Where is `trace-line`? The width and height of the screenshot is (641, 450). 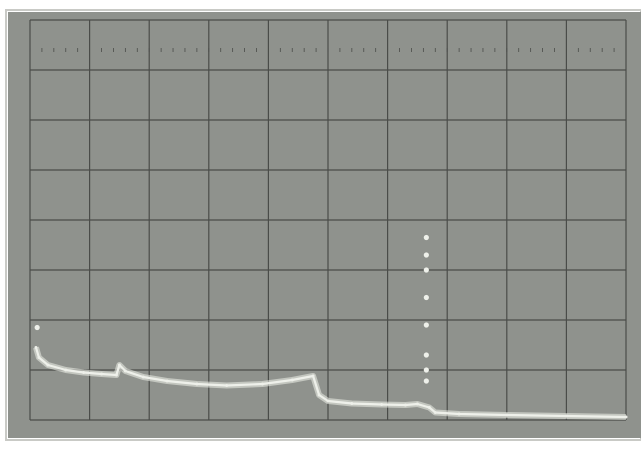 trace-line is located at coordinates (330, 383).